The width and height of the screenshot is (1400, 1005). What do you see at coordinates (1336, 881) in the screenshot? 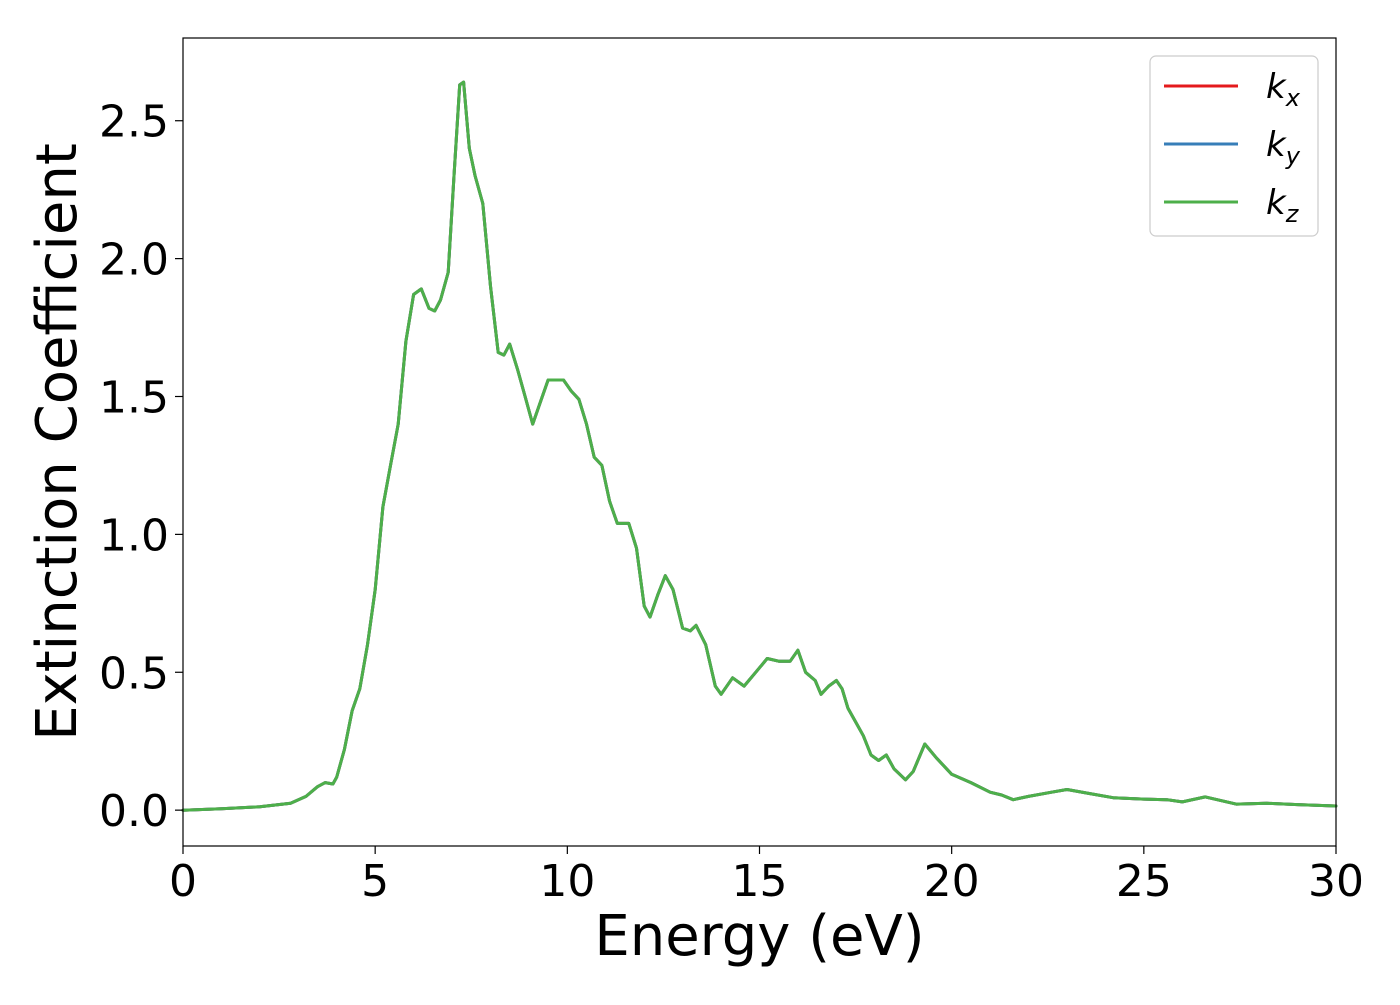
I see `x-tick-label: 30` at bounding box center [1336, 881].